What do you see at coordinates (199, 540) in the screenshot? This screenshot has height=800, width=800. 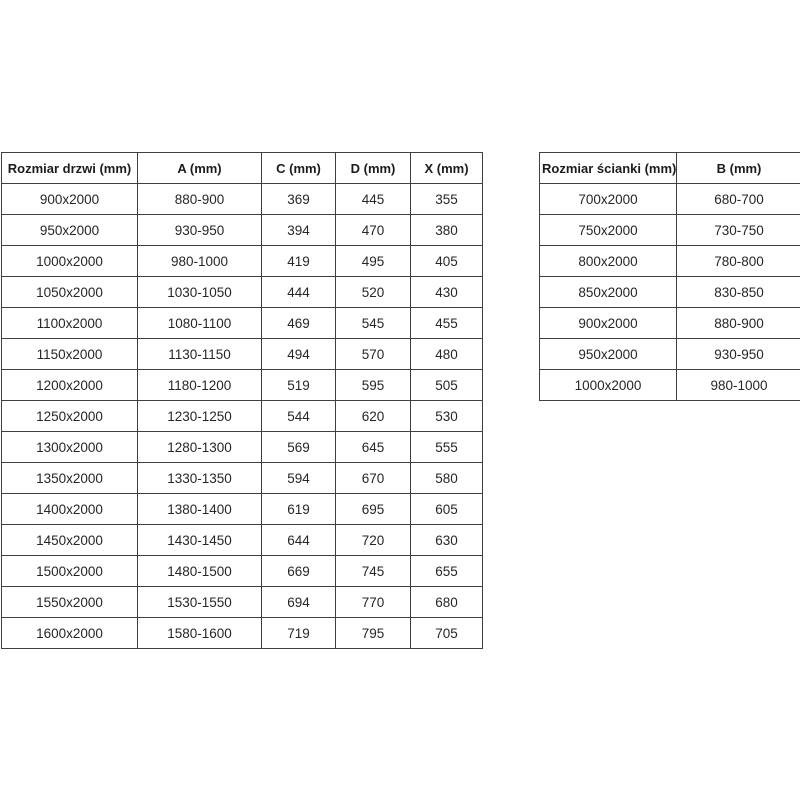 I see `cell: 1430-1450` at bounding box center [199, 540].